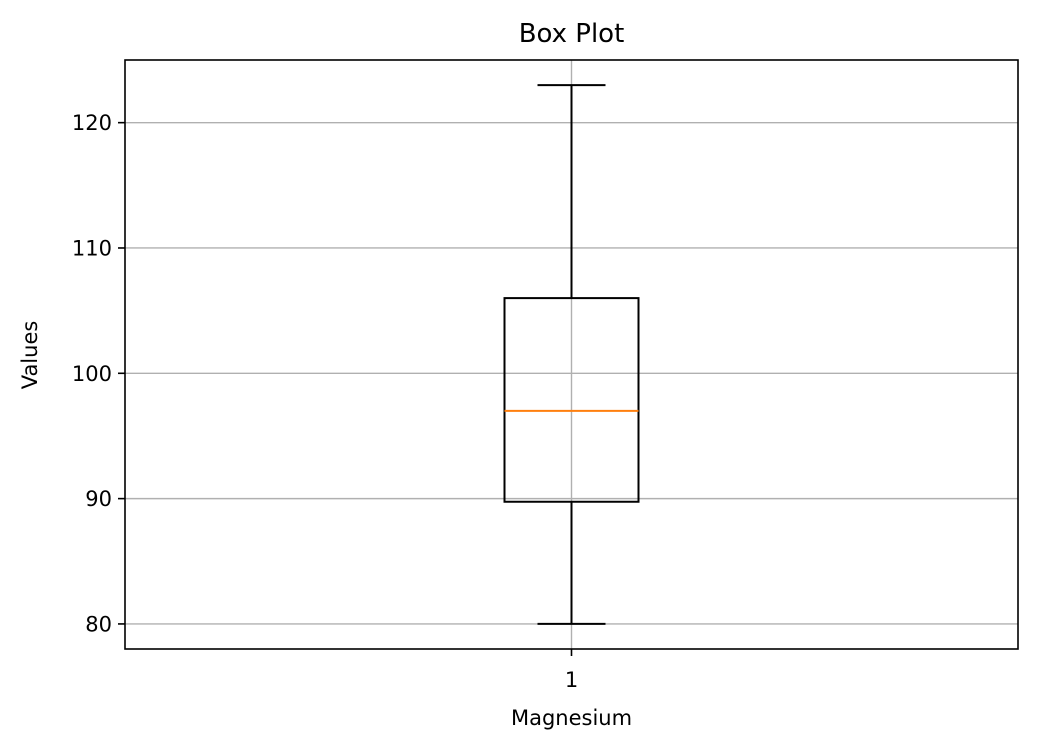  I want to click on y-tick-label: 100, so click(92, 374).